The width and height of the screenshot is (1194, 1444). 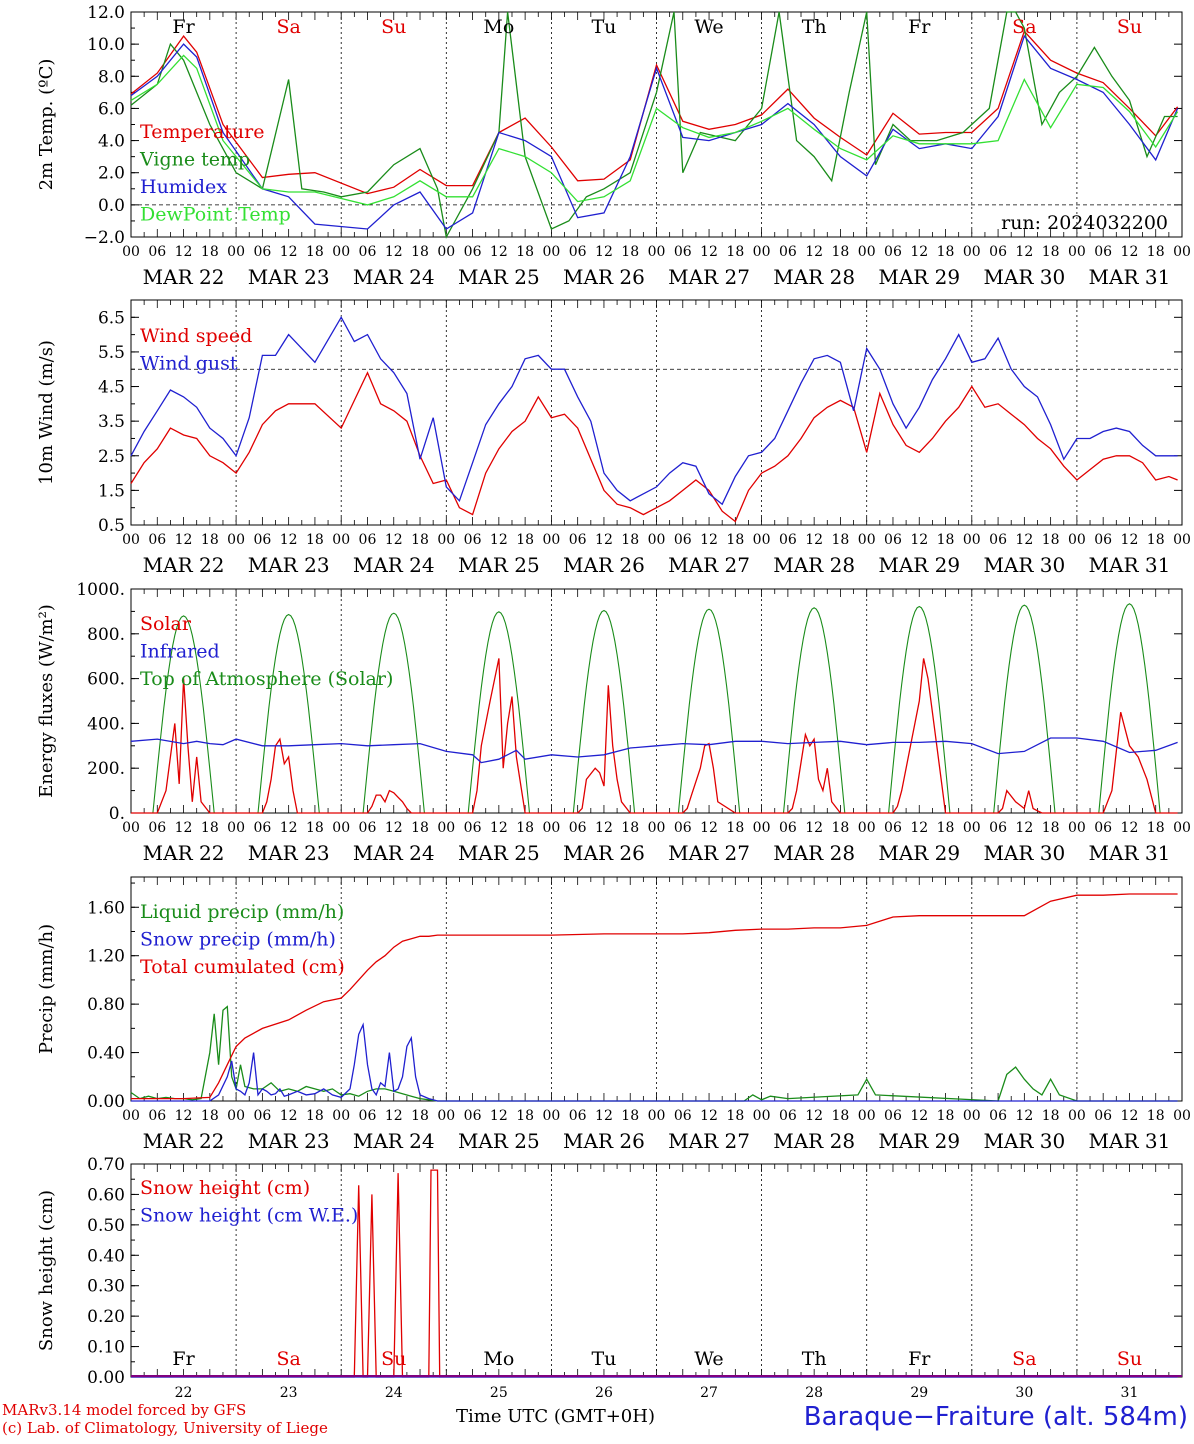 I want to click on day-number-label: 28, so click(x=814, y=1393).